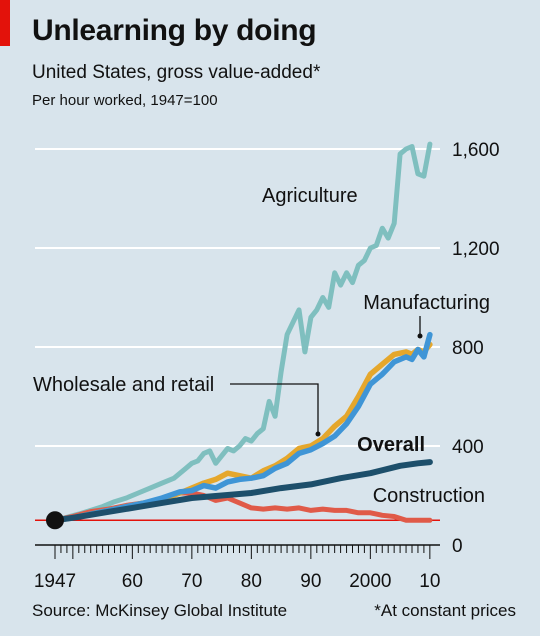  What do you see at coordinates (429, 496) in the screenshot?
I see `construction-label: Construction` at bounding box center [429, 496].